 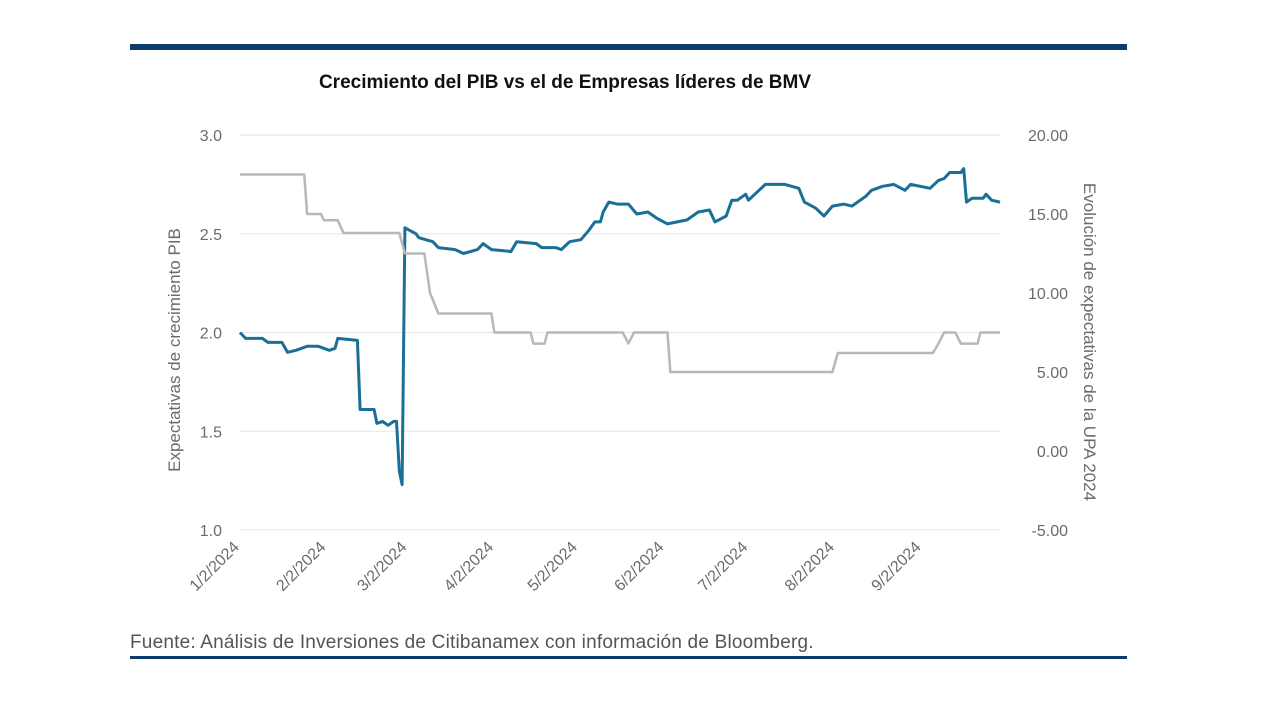 What do you see at coordinates (1048, 294) in the screenshot?
I see `right-tick-label: 10.00` at bounding box center [1048, 294].